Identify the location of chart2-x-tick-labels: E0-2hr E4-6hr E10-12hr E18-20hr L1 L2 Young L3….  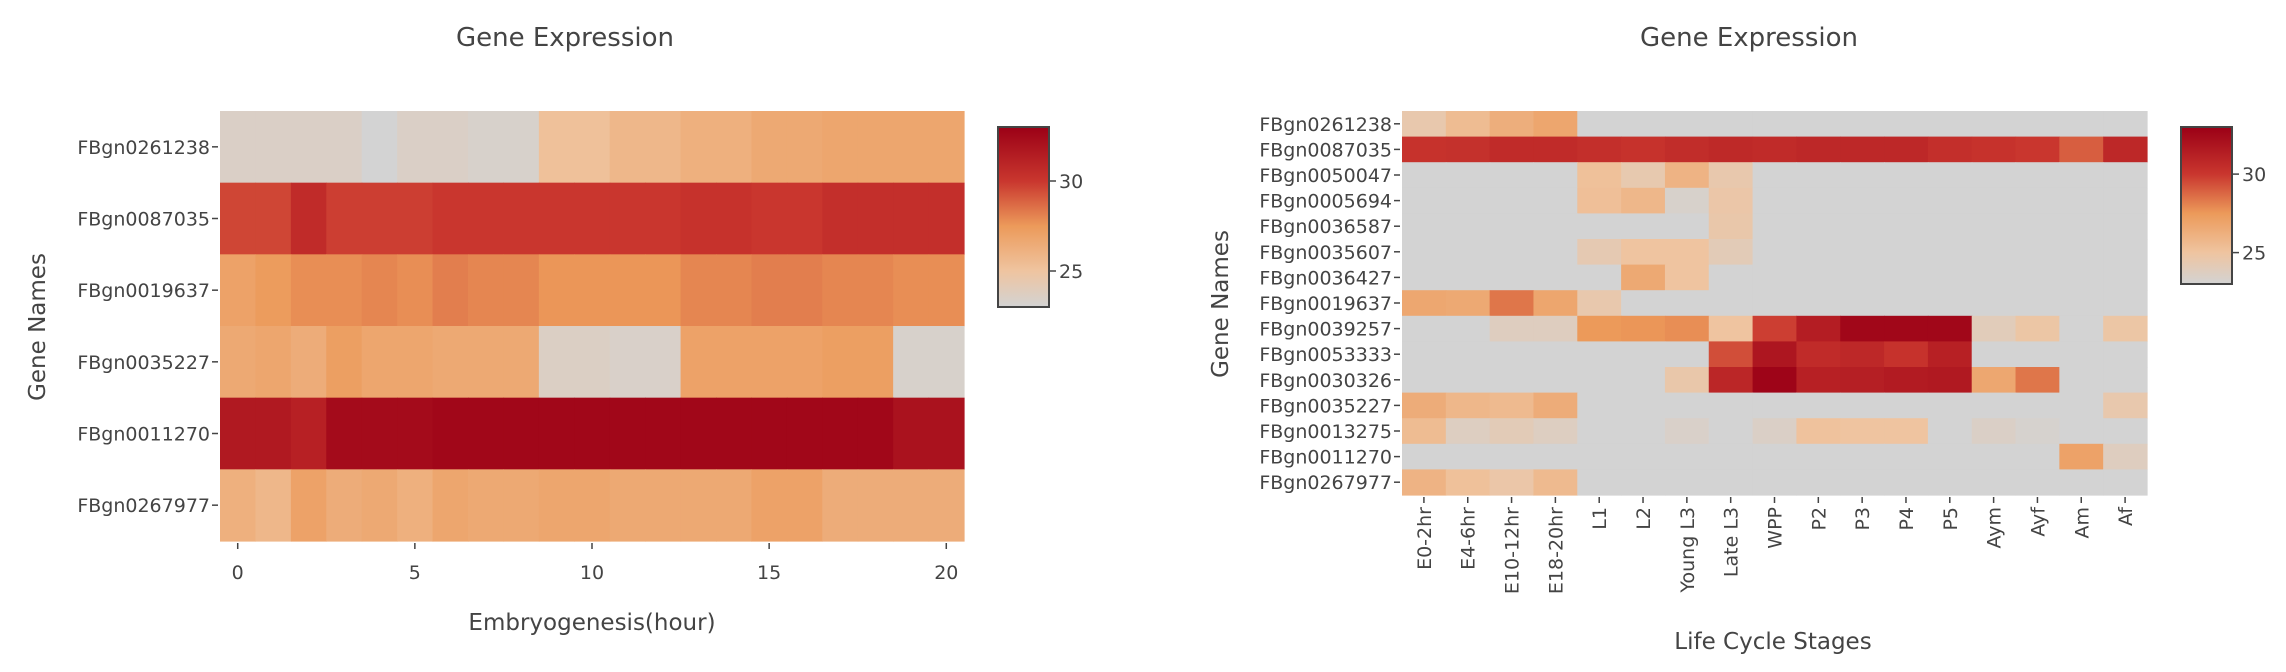
(1775, 545).